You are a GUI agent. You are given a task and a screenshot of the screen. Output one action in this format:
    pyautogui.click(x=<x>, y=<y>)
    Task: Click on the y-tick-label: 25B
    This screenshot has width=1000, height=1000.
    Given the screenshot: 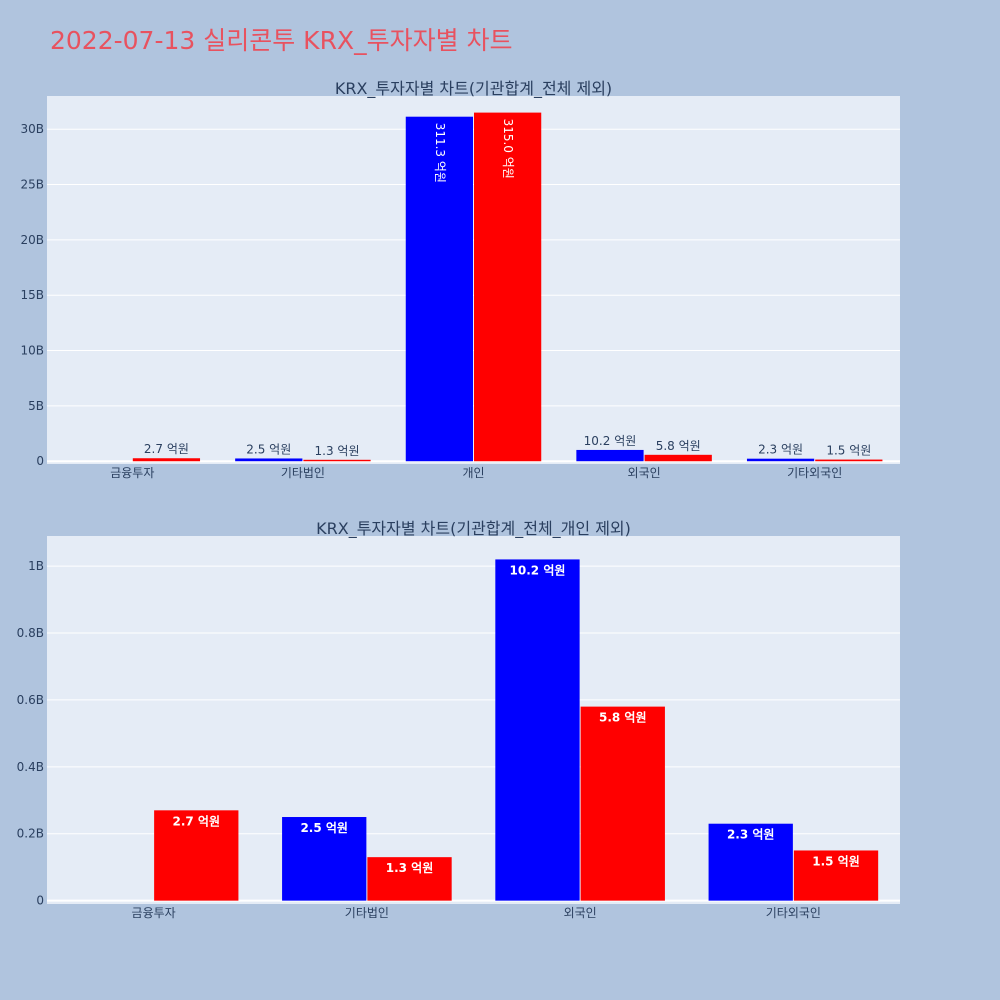 What is the action you would take?
    pyautogui.click(x=32, y=185)
    